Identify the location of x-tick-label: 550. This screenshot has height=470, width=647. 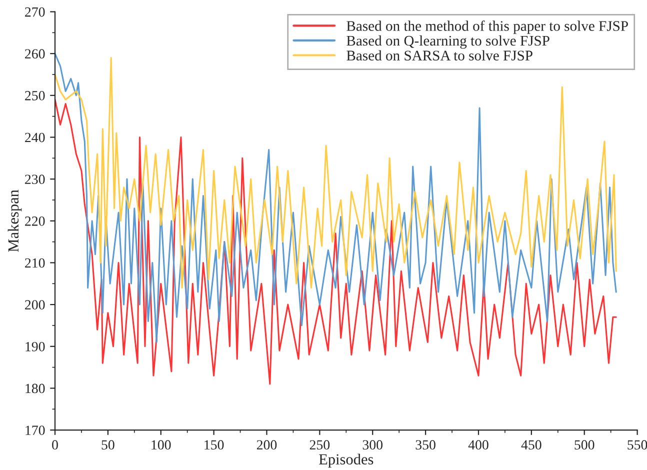
(637, 445).